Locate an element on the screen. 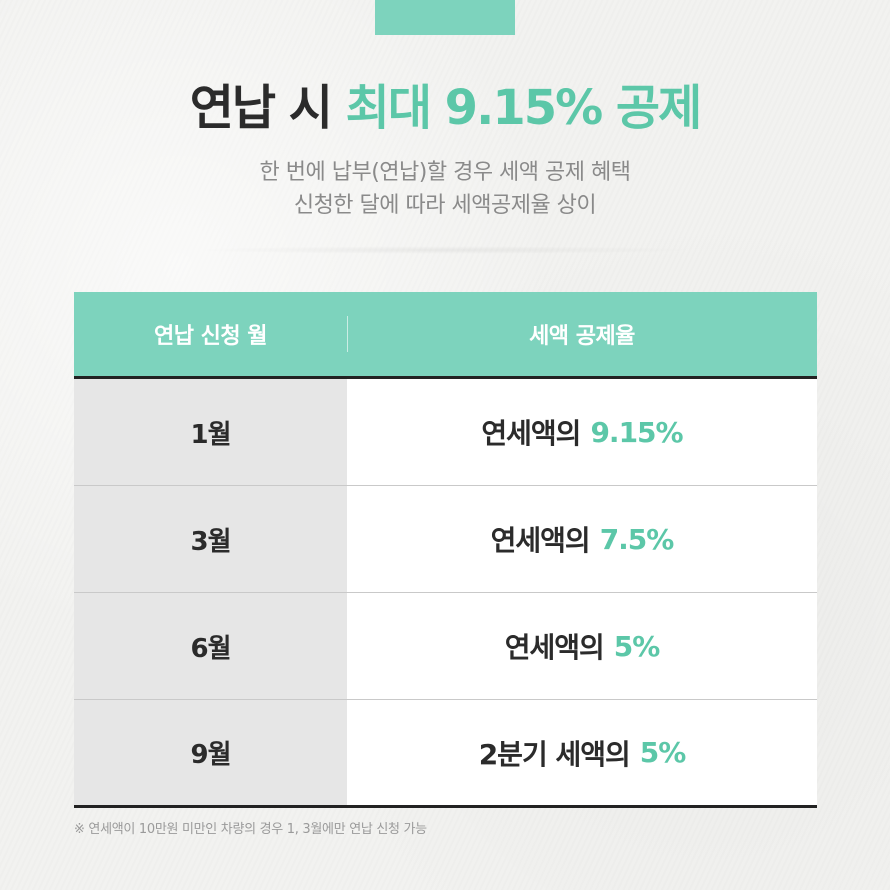 This screenshot has width=890, height=890. title-main: 연납 시 is located at coordinates (261, 108).